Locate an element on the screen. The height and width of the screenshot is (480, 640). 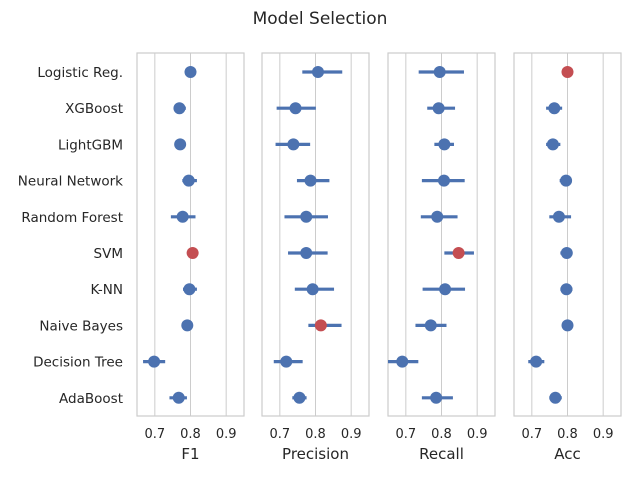
x-axis-label-recall: Recall is located at coordinates (441, 454).